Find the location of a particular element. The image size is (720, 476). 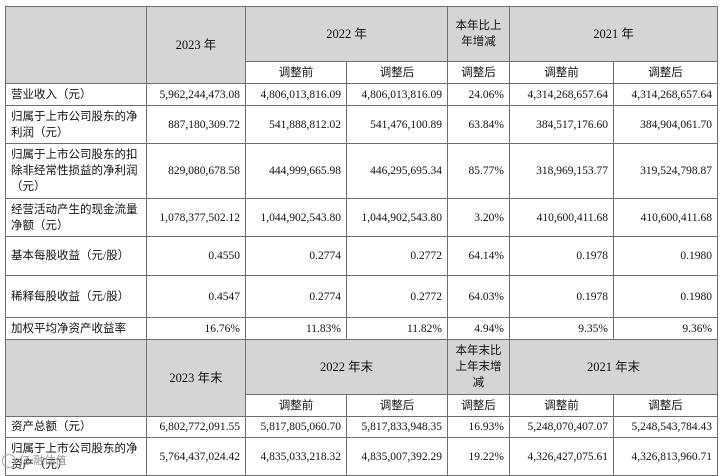

header-2022-end: 2022 年末 is located at coordinates (346, 367).